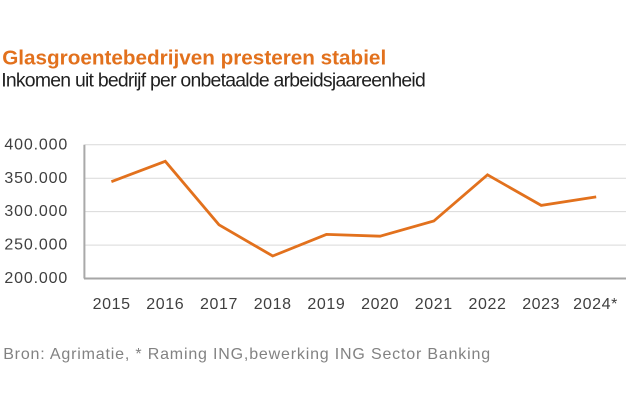 Image resolution: width=626 pixels, height=417 pixels. I want to click on svg-text: 200.000, so click(36, 278).